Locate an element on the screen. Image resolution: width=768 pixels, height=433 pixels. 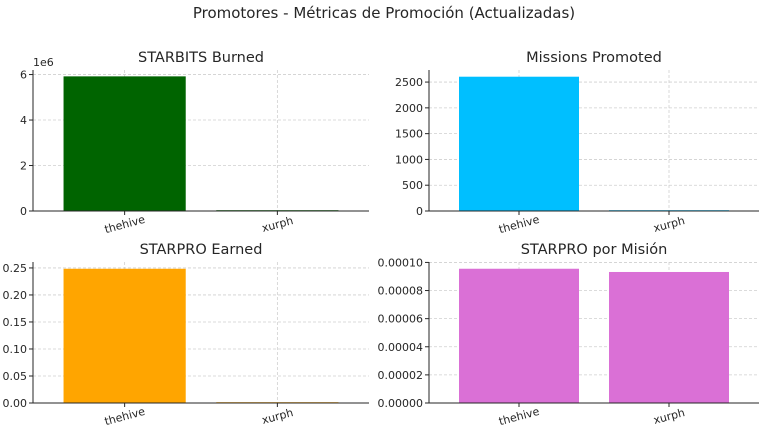
y-tick-label: 0.10 is located at coordinates (15, 349).